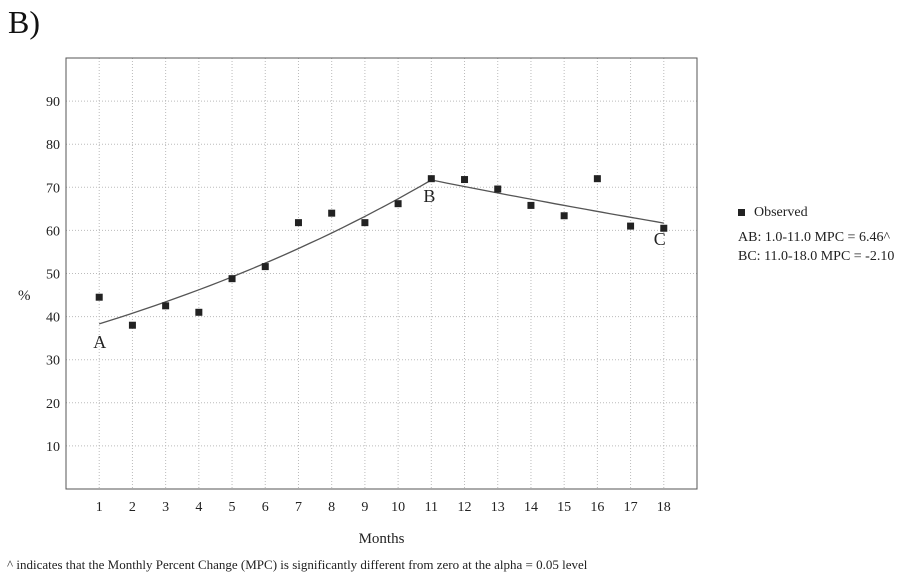 This screenshot has height=579, width=920. What do you see at coordinates (498, 507) in the screenshot?
I see `x-tick-label: 13` at bounding box center [498, 507].